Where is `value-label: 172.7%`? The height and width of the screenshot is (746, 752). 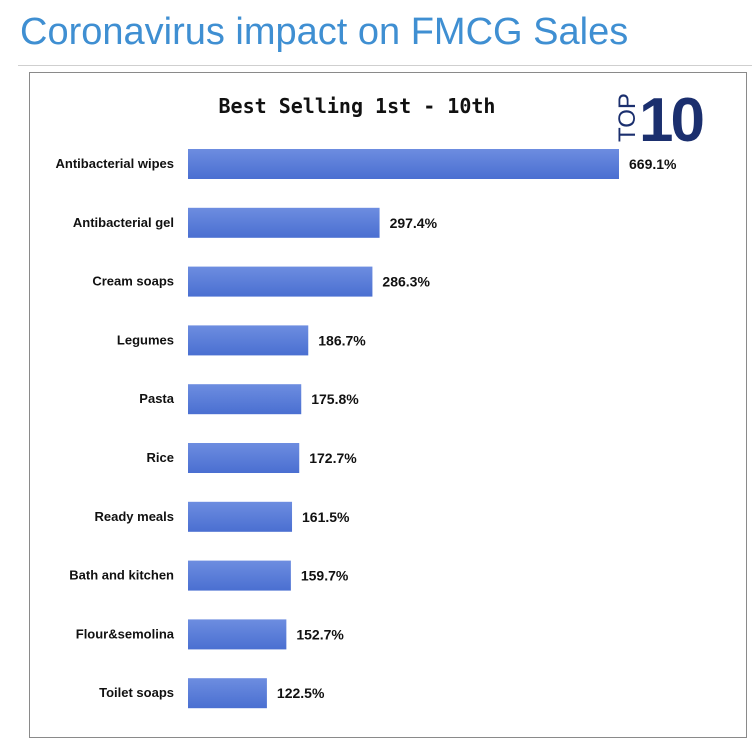 value-label: 172.7% is located at coordinates (333, 458).